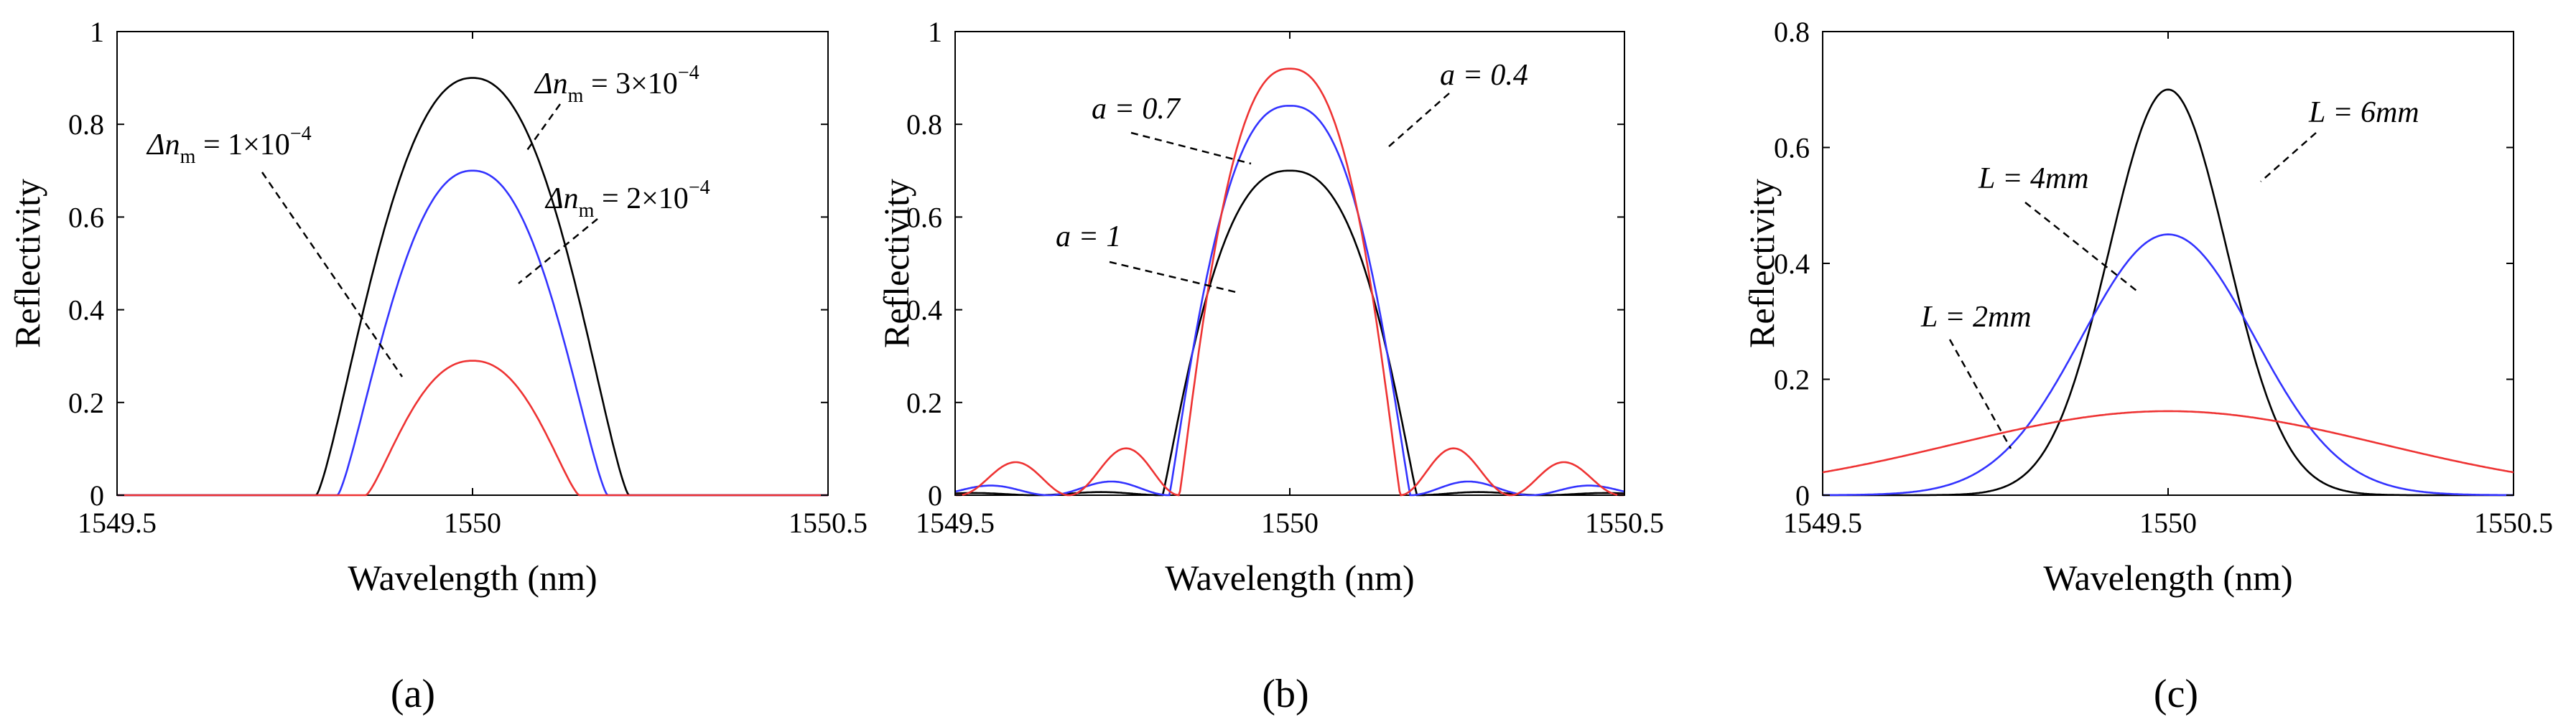 The image size is (2576, 727). I want to click on annotation-c-series0: L = 6mm, so click(2339, 139).